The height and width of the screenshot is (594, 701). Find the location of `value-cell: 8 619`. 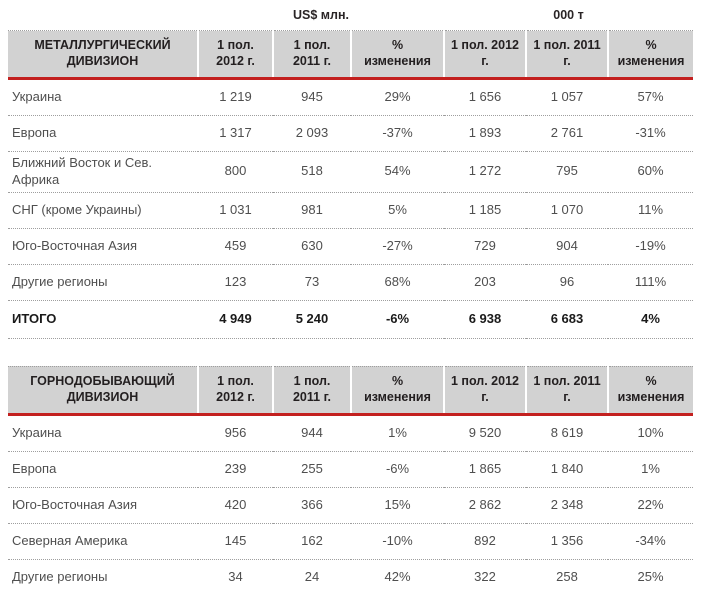

value-cell: 8 619 is located at coordinates (567, 433).